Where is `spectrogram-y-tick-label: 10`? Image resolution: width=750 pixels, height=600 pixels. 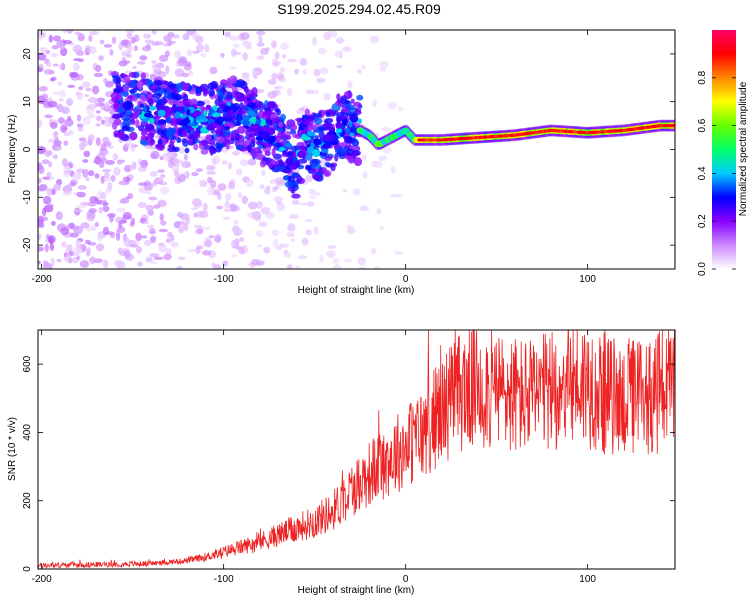
spectrogram-y-tick-label: 10 is located at coordinates (27, 102).